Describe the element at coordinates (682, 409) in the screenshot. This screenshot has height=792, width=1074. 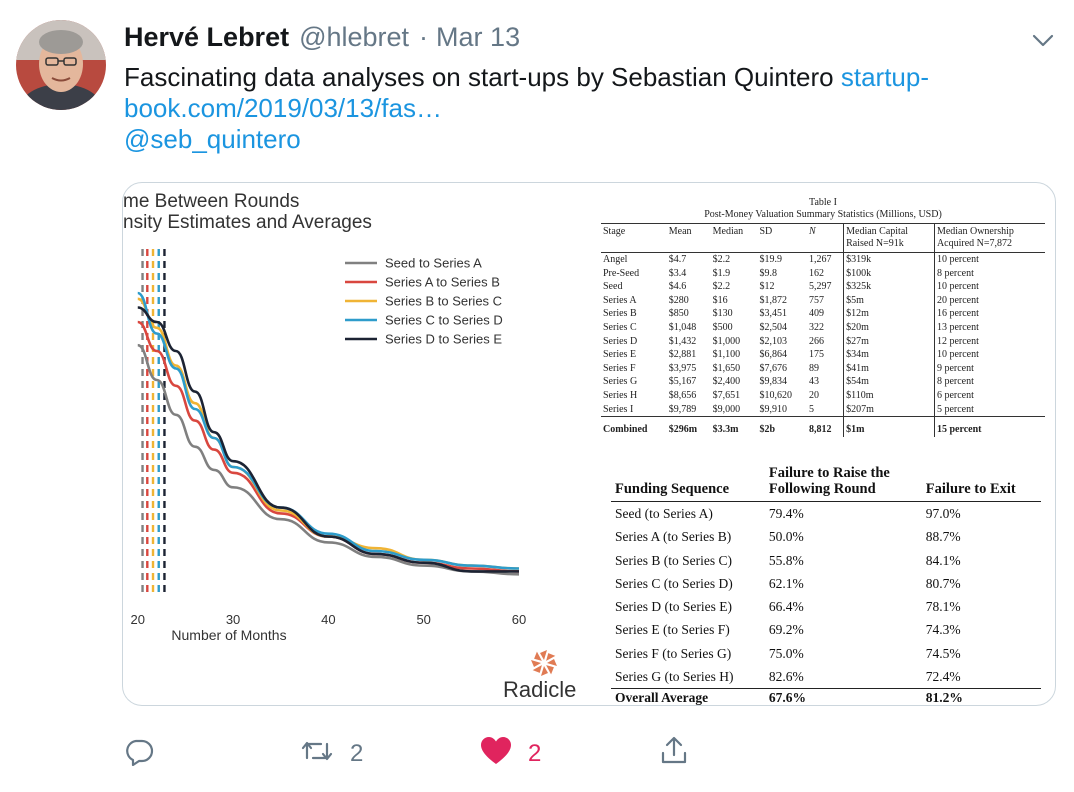
I see `table1-cell: $9,789` at that location.